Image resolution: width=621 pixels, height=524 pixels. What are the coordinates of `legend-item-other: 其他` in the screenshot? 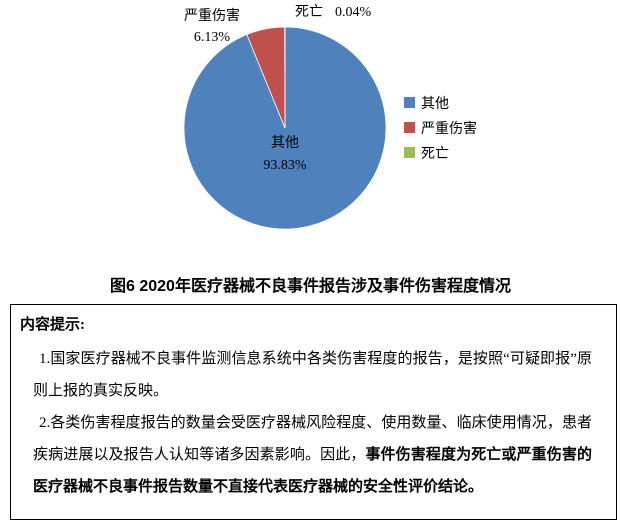 It's located at (440, 103).